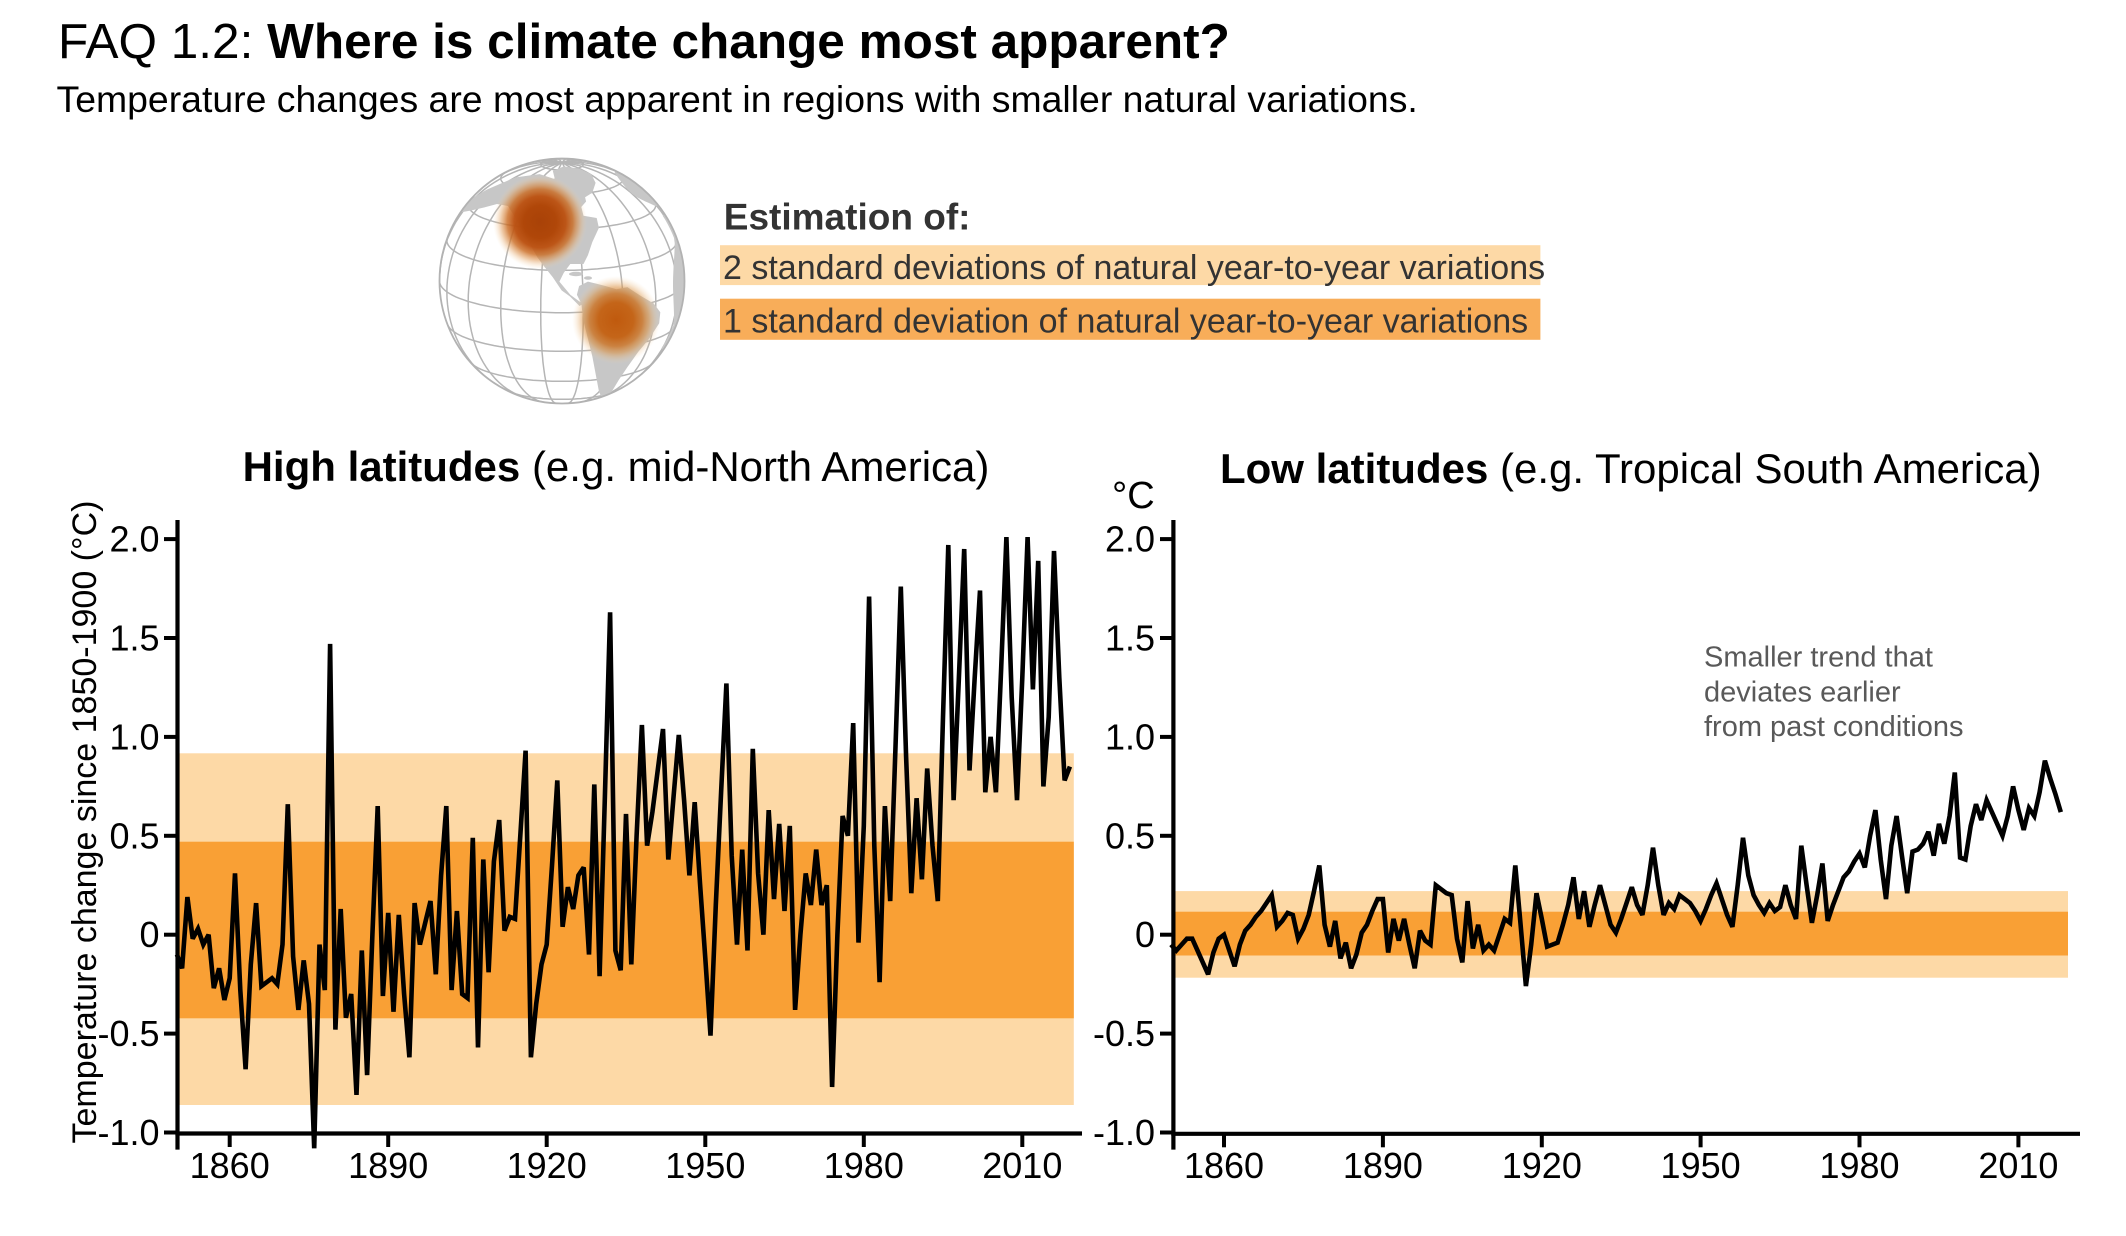  Describe the element at coordinates (847, 216) in the screenshot. I see `svg-text: Estimation of:` at that location.